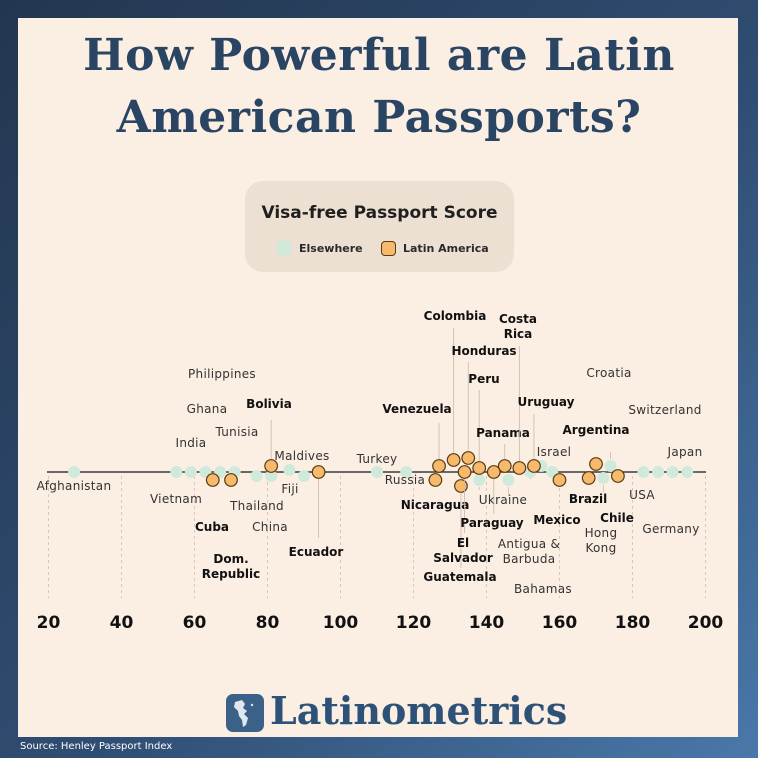 The width and height of the screenshot is (758, 758). I want to click on x-tick-label-60: 60, so click(195, 623).